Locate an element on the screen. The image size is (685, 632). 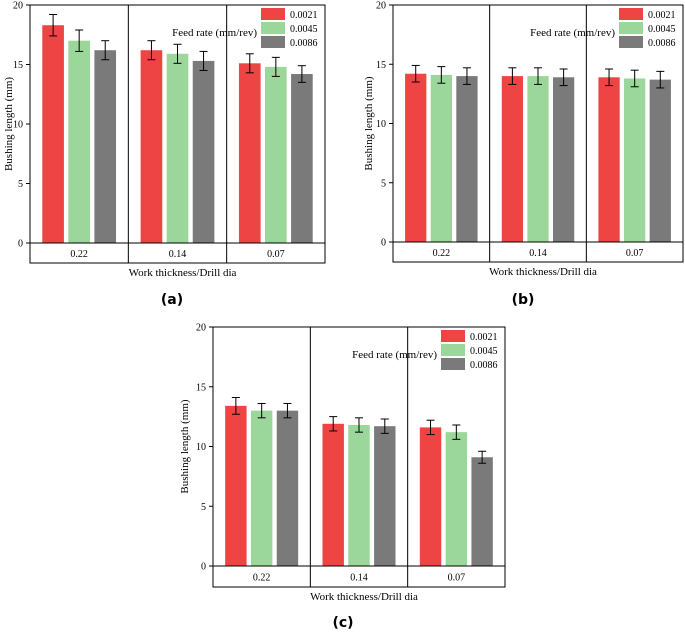
panel-label: (a) is located at coordinates (172, 300).